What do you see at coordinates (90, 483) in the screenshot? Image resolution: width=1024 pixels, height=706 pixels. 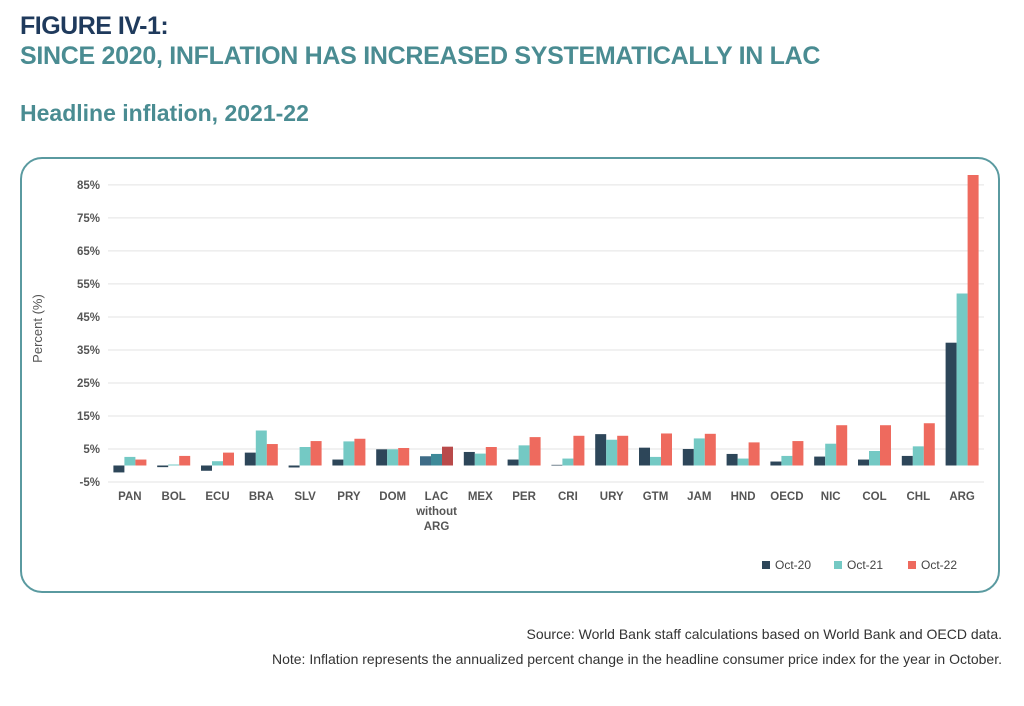 I see `y-tick-label: -5%` at bounding box center [90, 483].